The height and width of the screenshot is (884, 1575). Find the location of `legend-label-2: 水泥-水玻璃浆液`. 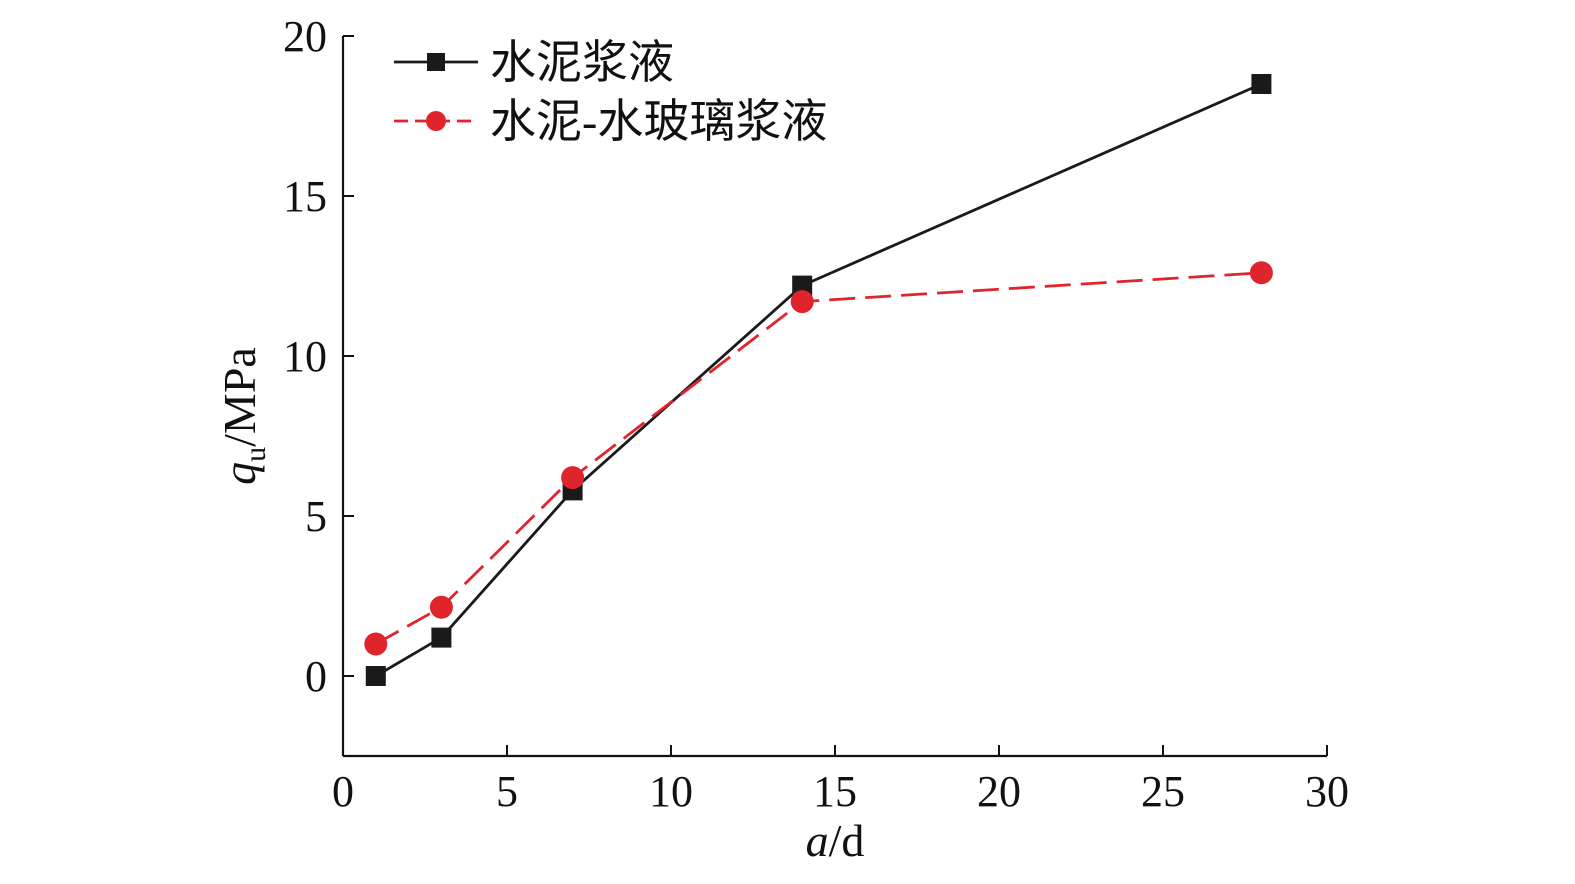

legend-label-2: 水泥-水玻璃浆液 is located at coordinates (658, 121).